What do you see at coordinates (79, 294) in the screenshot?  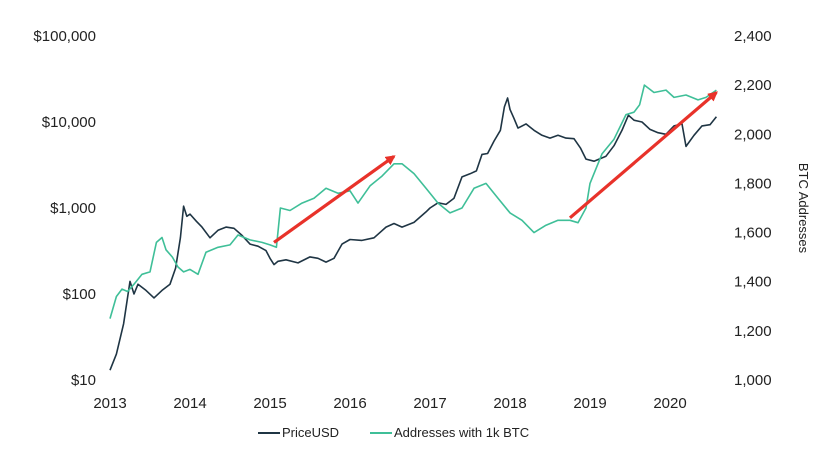 I see `y-left-tick-label: $100` at bounding box center [79, 294].